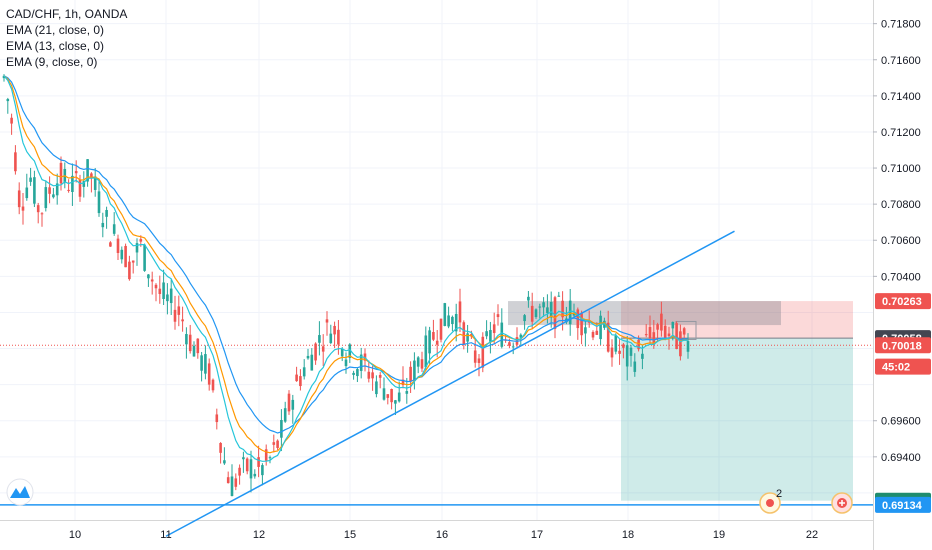 Image resolution: width=932 pixels, height=550 pixels. Describe the element at coordinates (737, 320) in the screenshot. I see `stop-loss-zone` at that location.